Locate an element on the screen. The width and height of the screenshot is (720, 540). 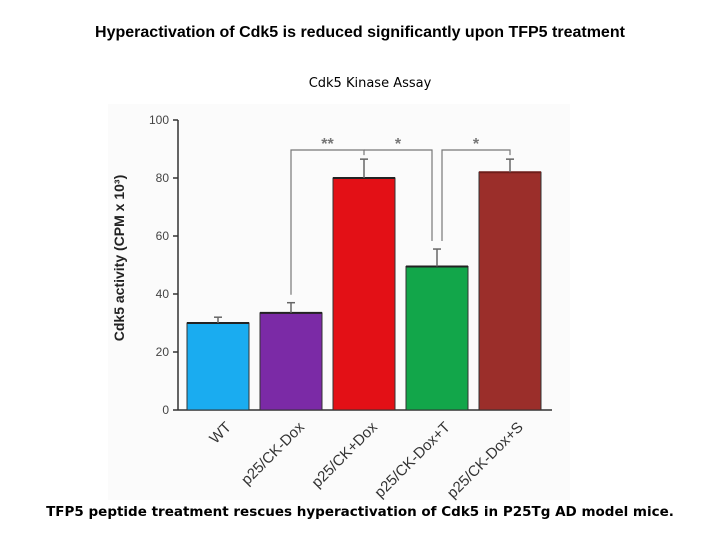
y-tick-label: 100 is located at coordinates (159, 120).